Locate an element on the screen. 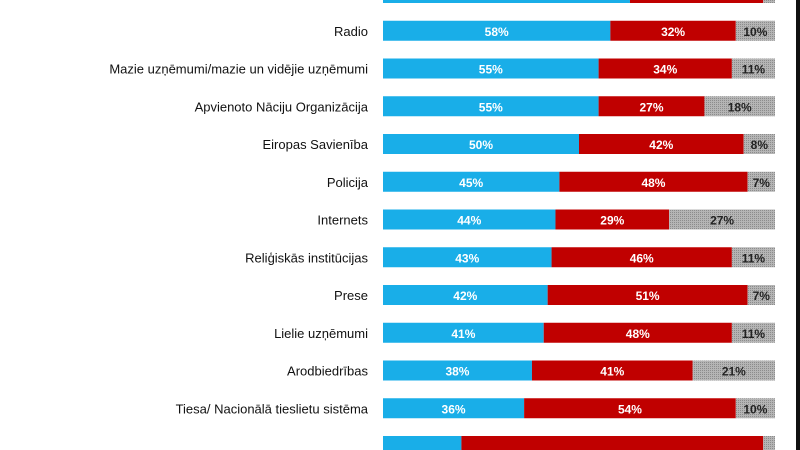 This screenshot has height=450, width=800. category-label: Prese is located at coordinates (351, 295).